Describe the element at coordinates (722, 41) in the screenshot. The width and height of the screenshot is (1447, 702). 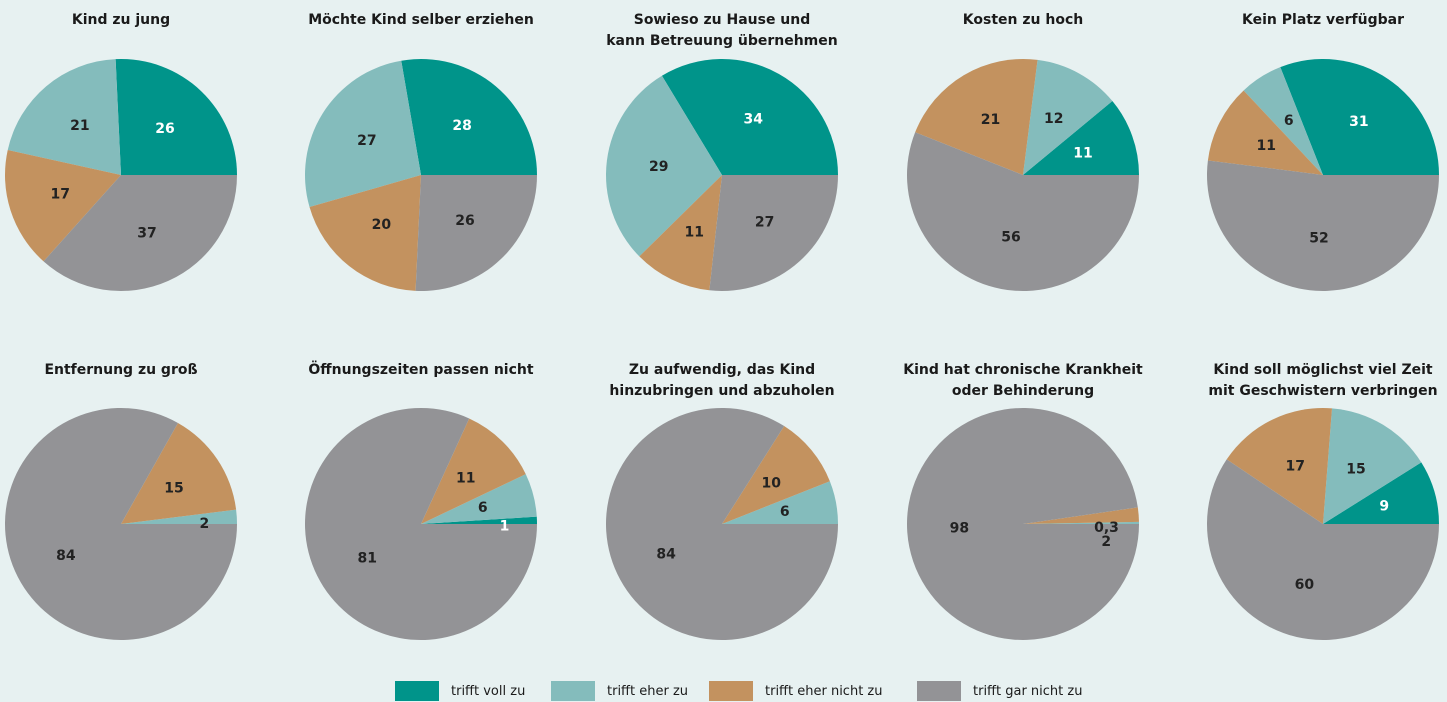
I see `pie-title-line: kann Betreuung übernehmen` at that location.